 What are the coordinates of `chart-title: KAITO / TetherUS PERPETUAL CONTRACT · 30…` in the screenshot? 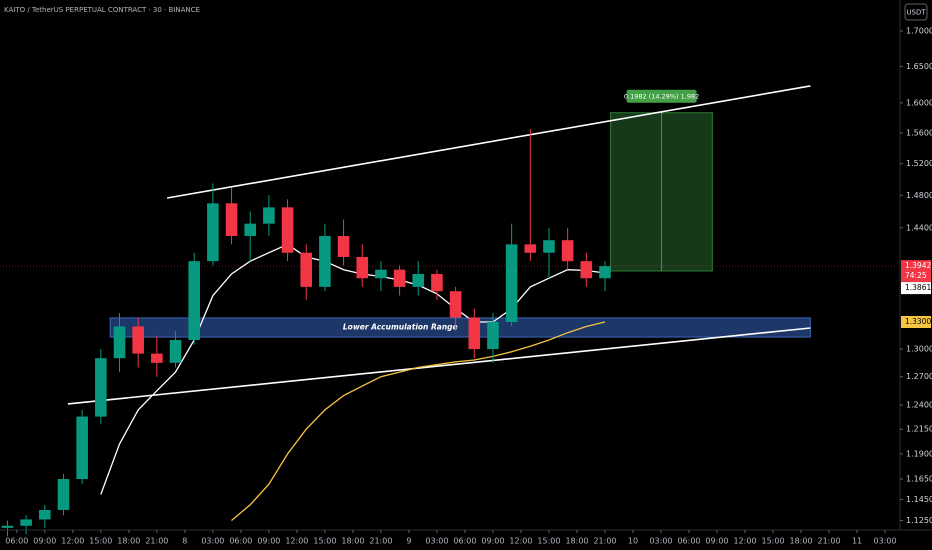 It's located at (102, 10).